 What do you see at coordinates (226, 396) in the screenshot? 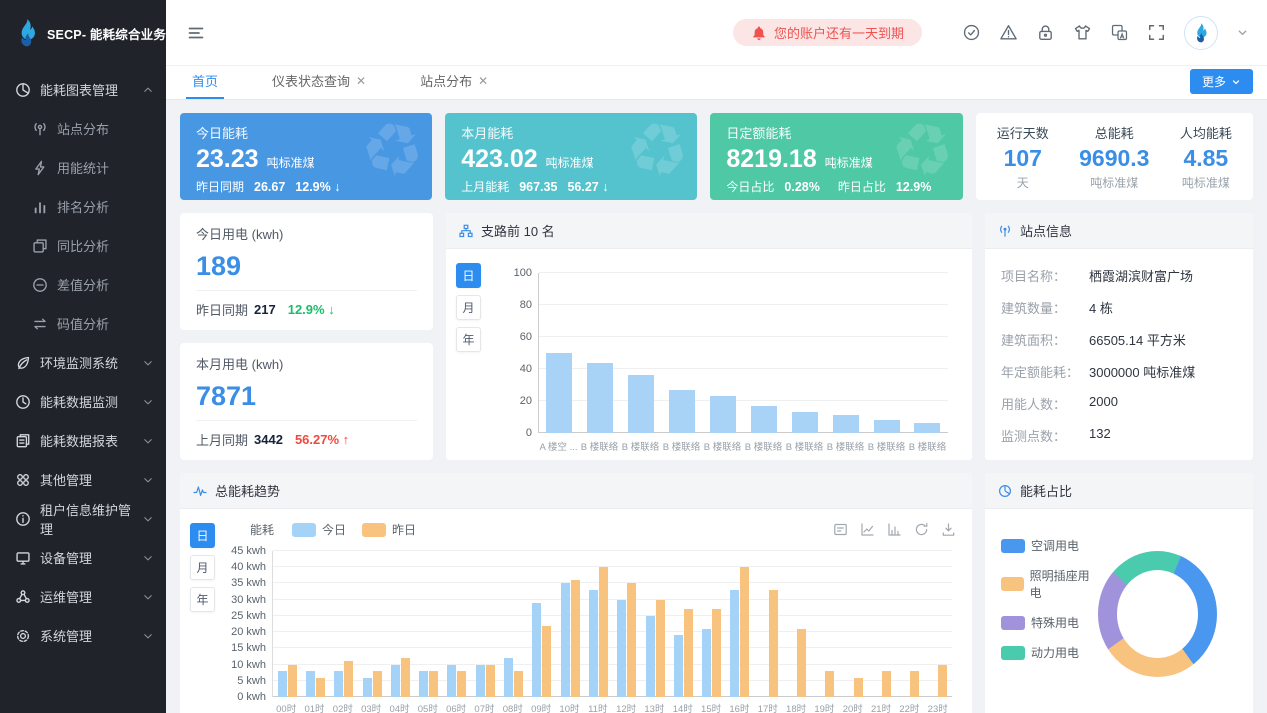
I see `usage-value: 7871` at bounding box center [226, 396].